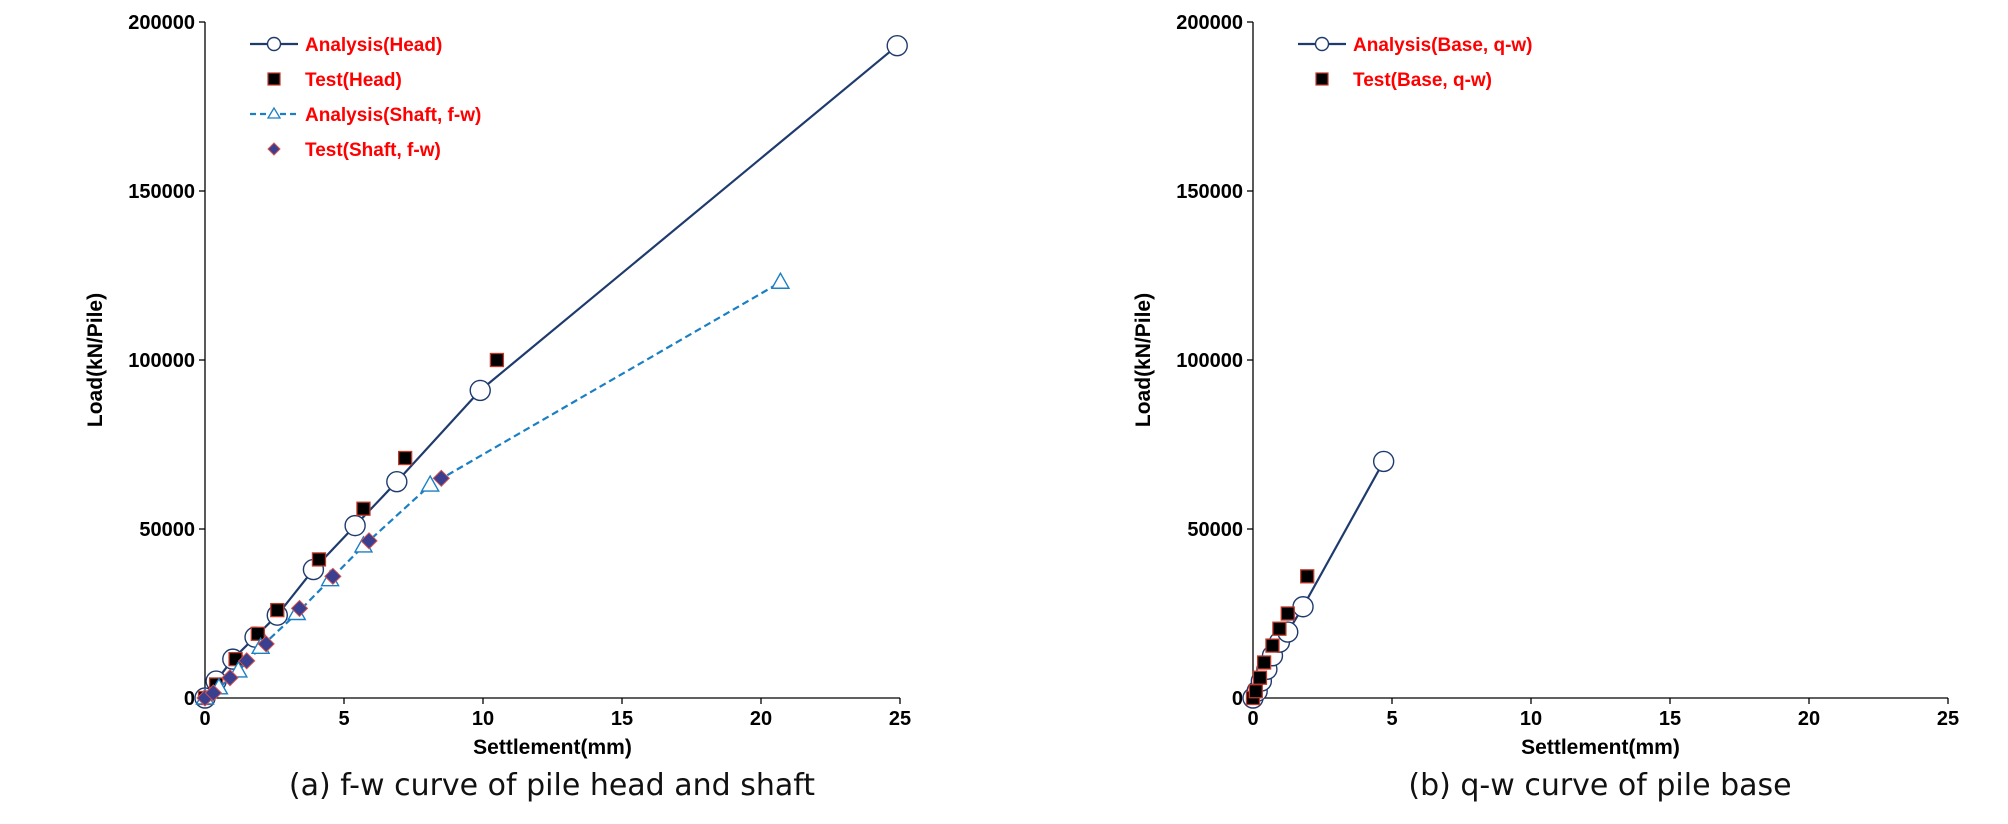 Image resolution: width=2008 pixels, height=824 pixels. I want to click on legend-item: Analysis(Base, q-w), so click(1415, 45).